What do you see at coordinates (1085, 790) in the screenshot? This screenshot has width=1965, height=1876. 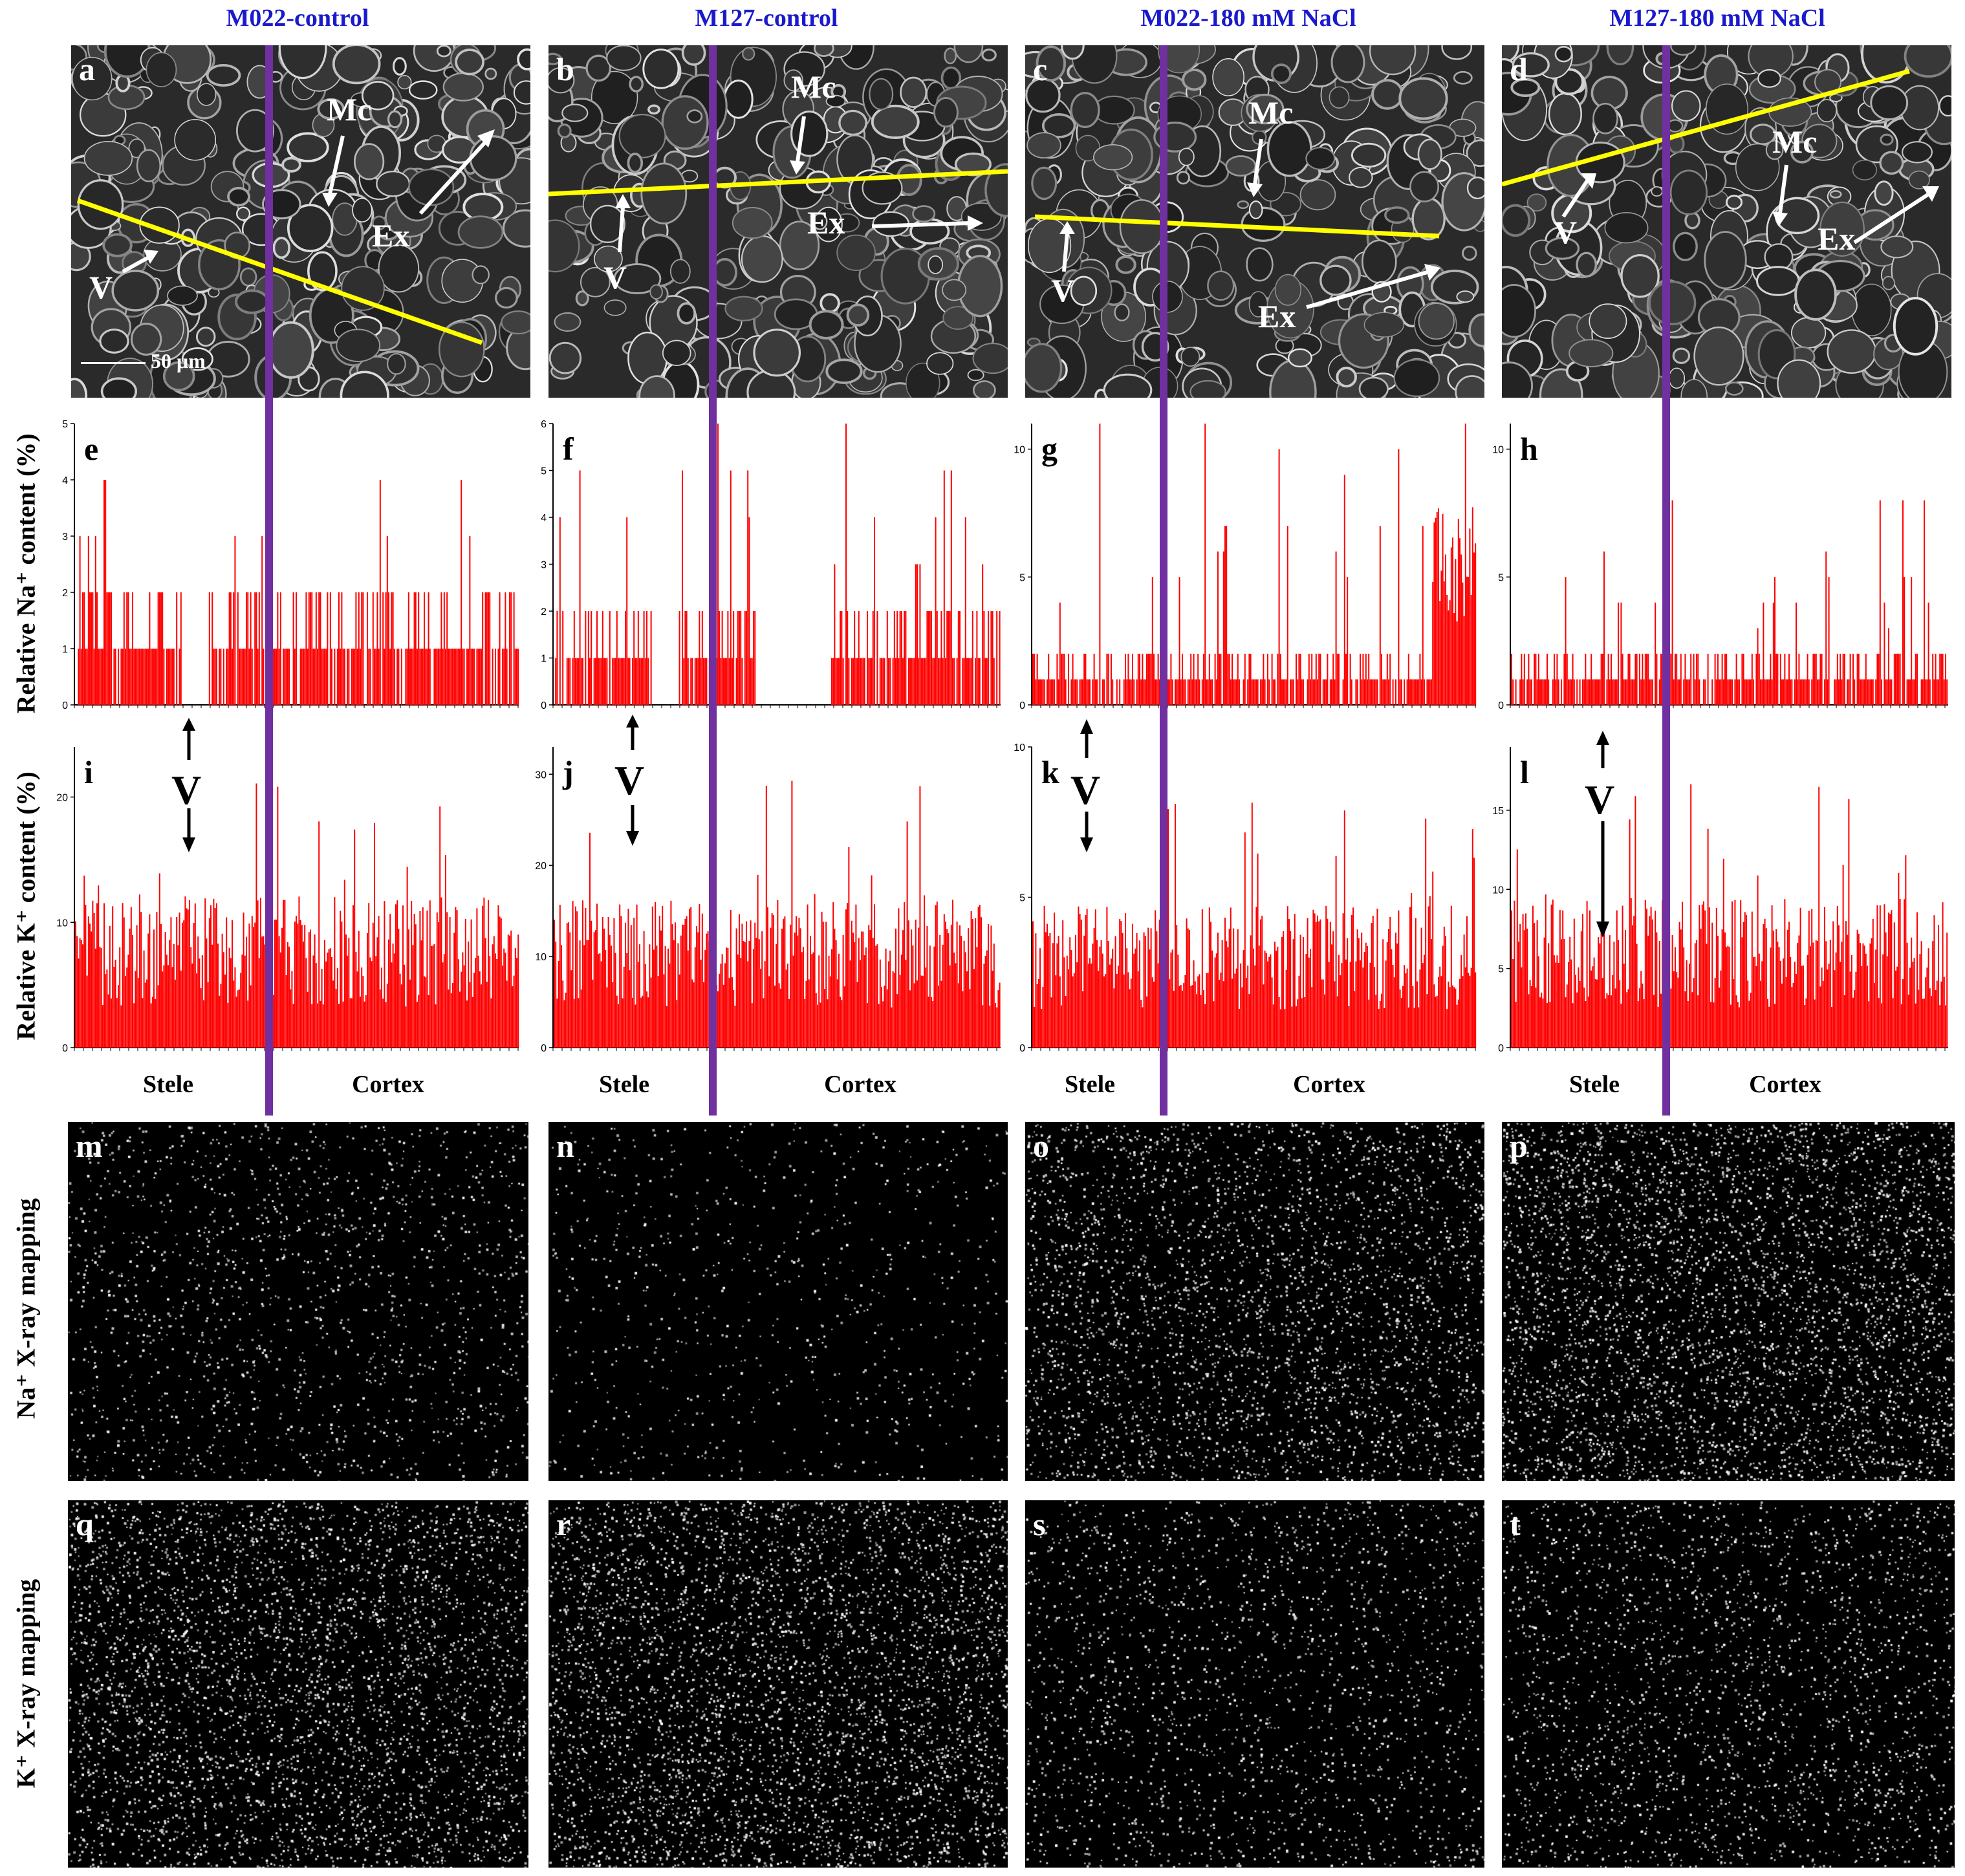 I see `vessel-marker-3: V` at bounding box center [1085, 790].